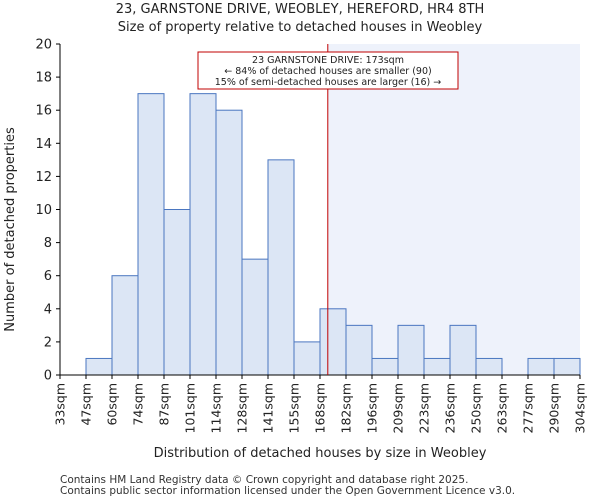  What do you see at coordinates (476, 408) in the screenshot?
I see `x-tick-label: 250sqm` at bounding box center [476, 408].